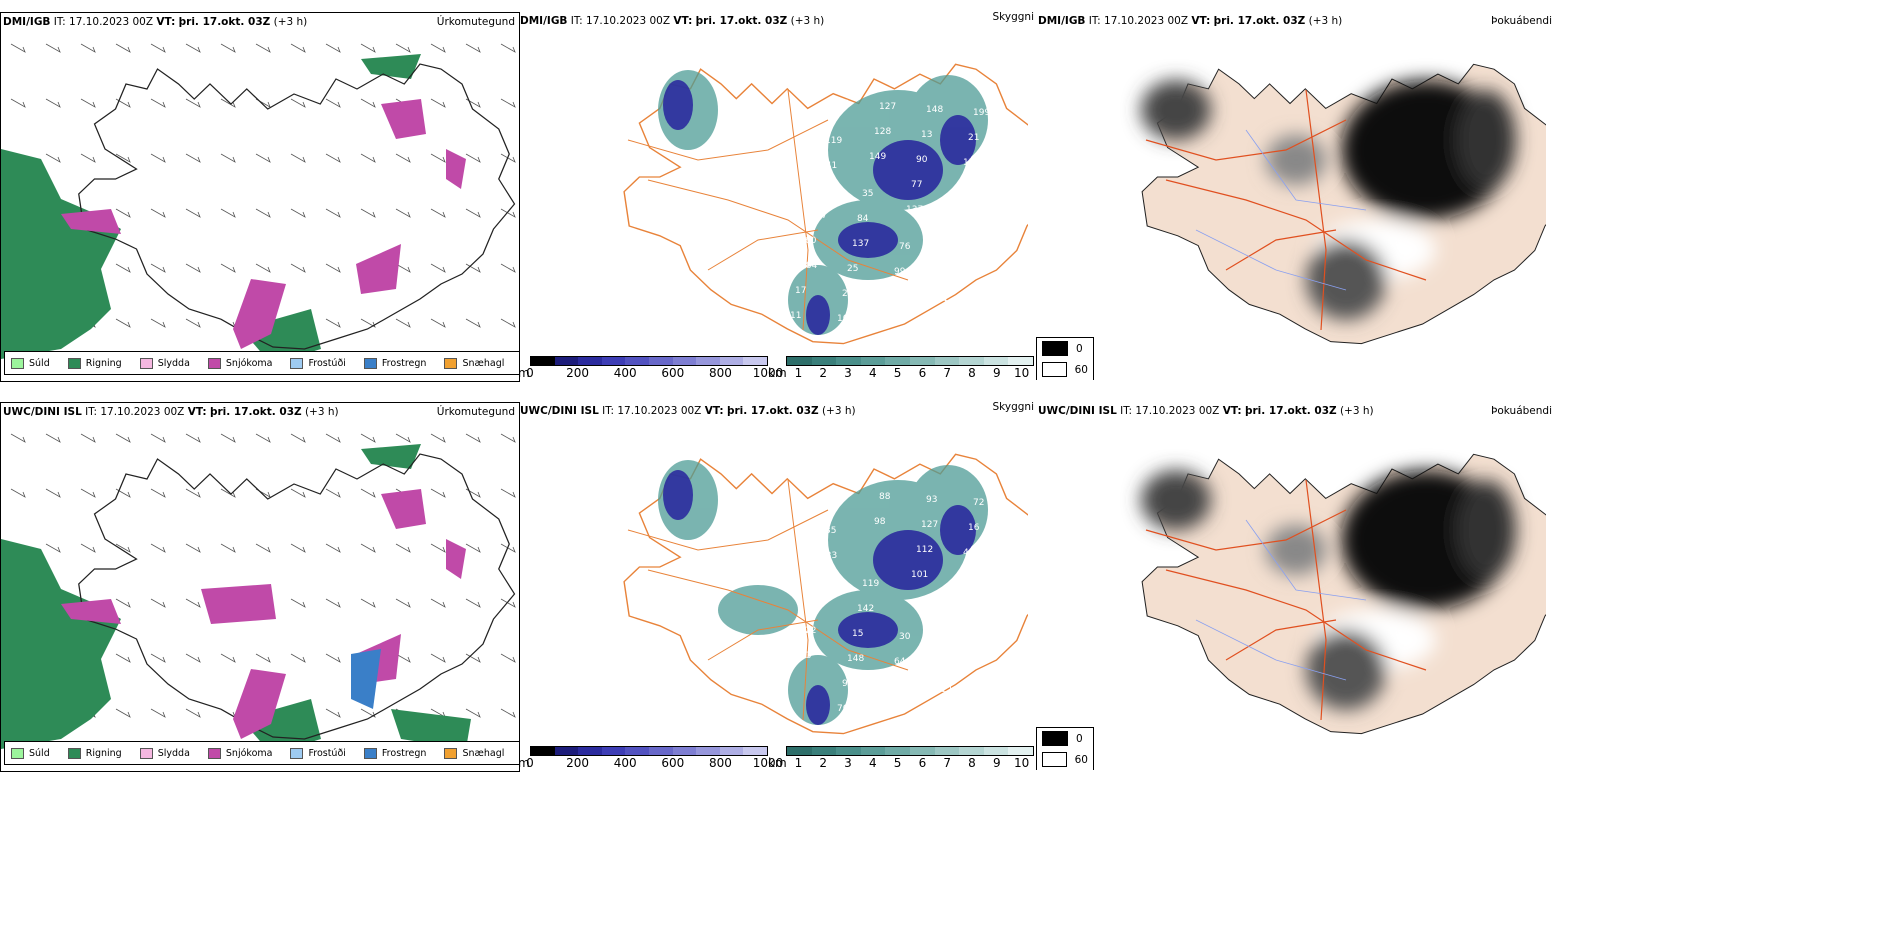  Describe the element at coordinates (872, 763) in the screenshot. I see `colorbar-tick: 4` at that location.